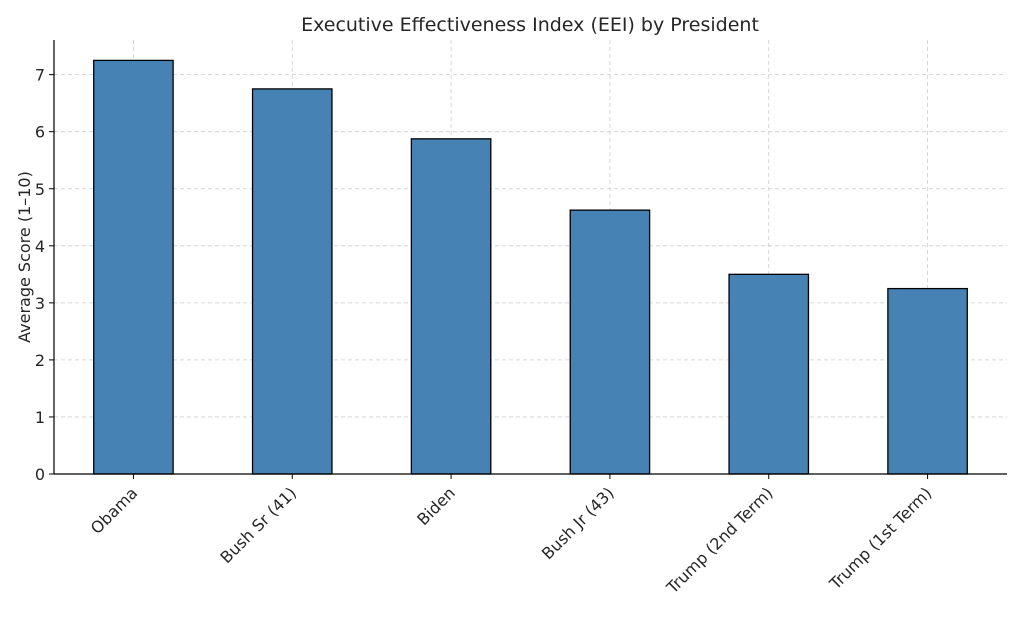  Describe the element at coordinates (40, 246) in the screenshot. I see `y-tick-label: 4` at that location.